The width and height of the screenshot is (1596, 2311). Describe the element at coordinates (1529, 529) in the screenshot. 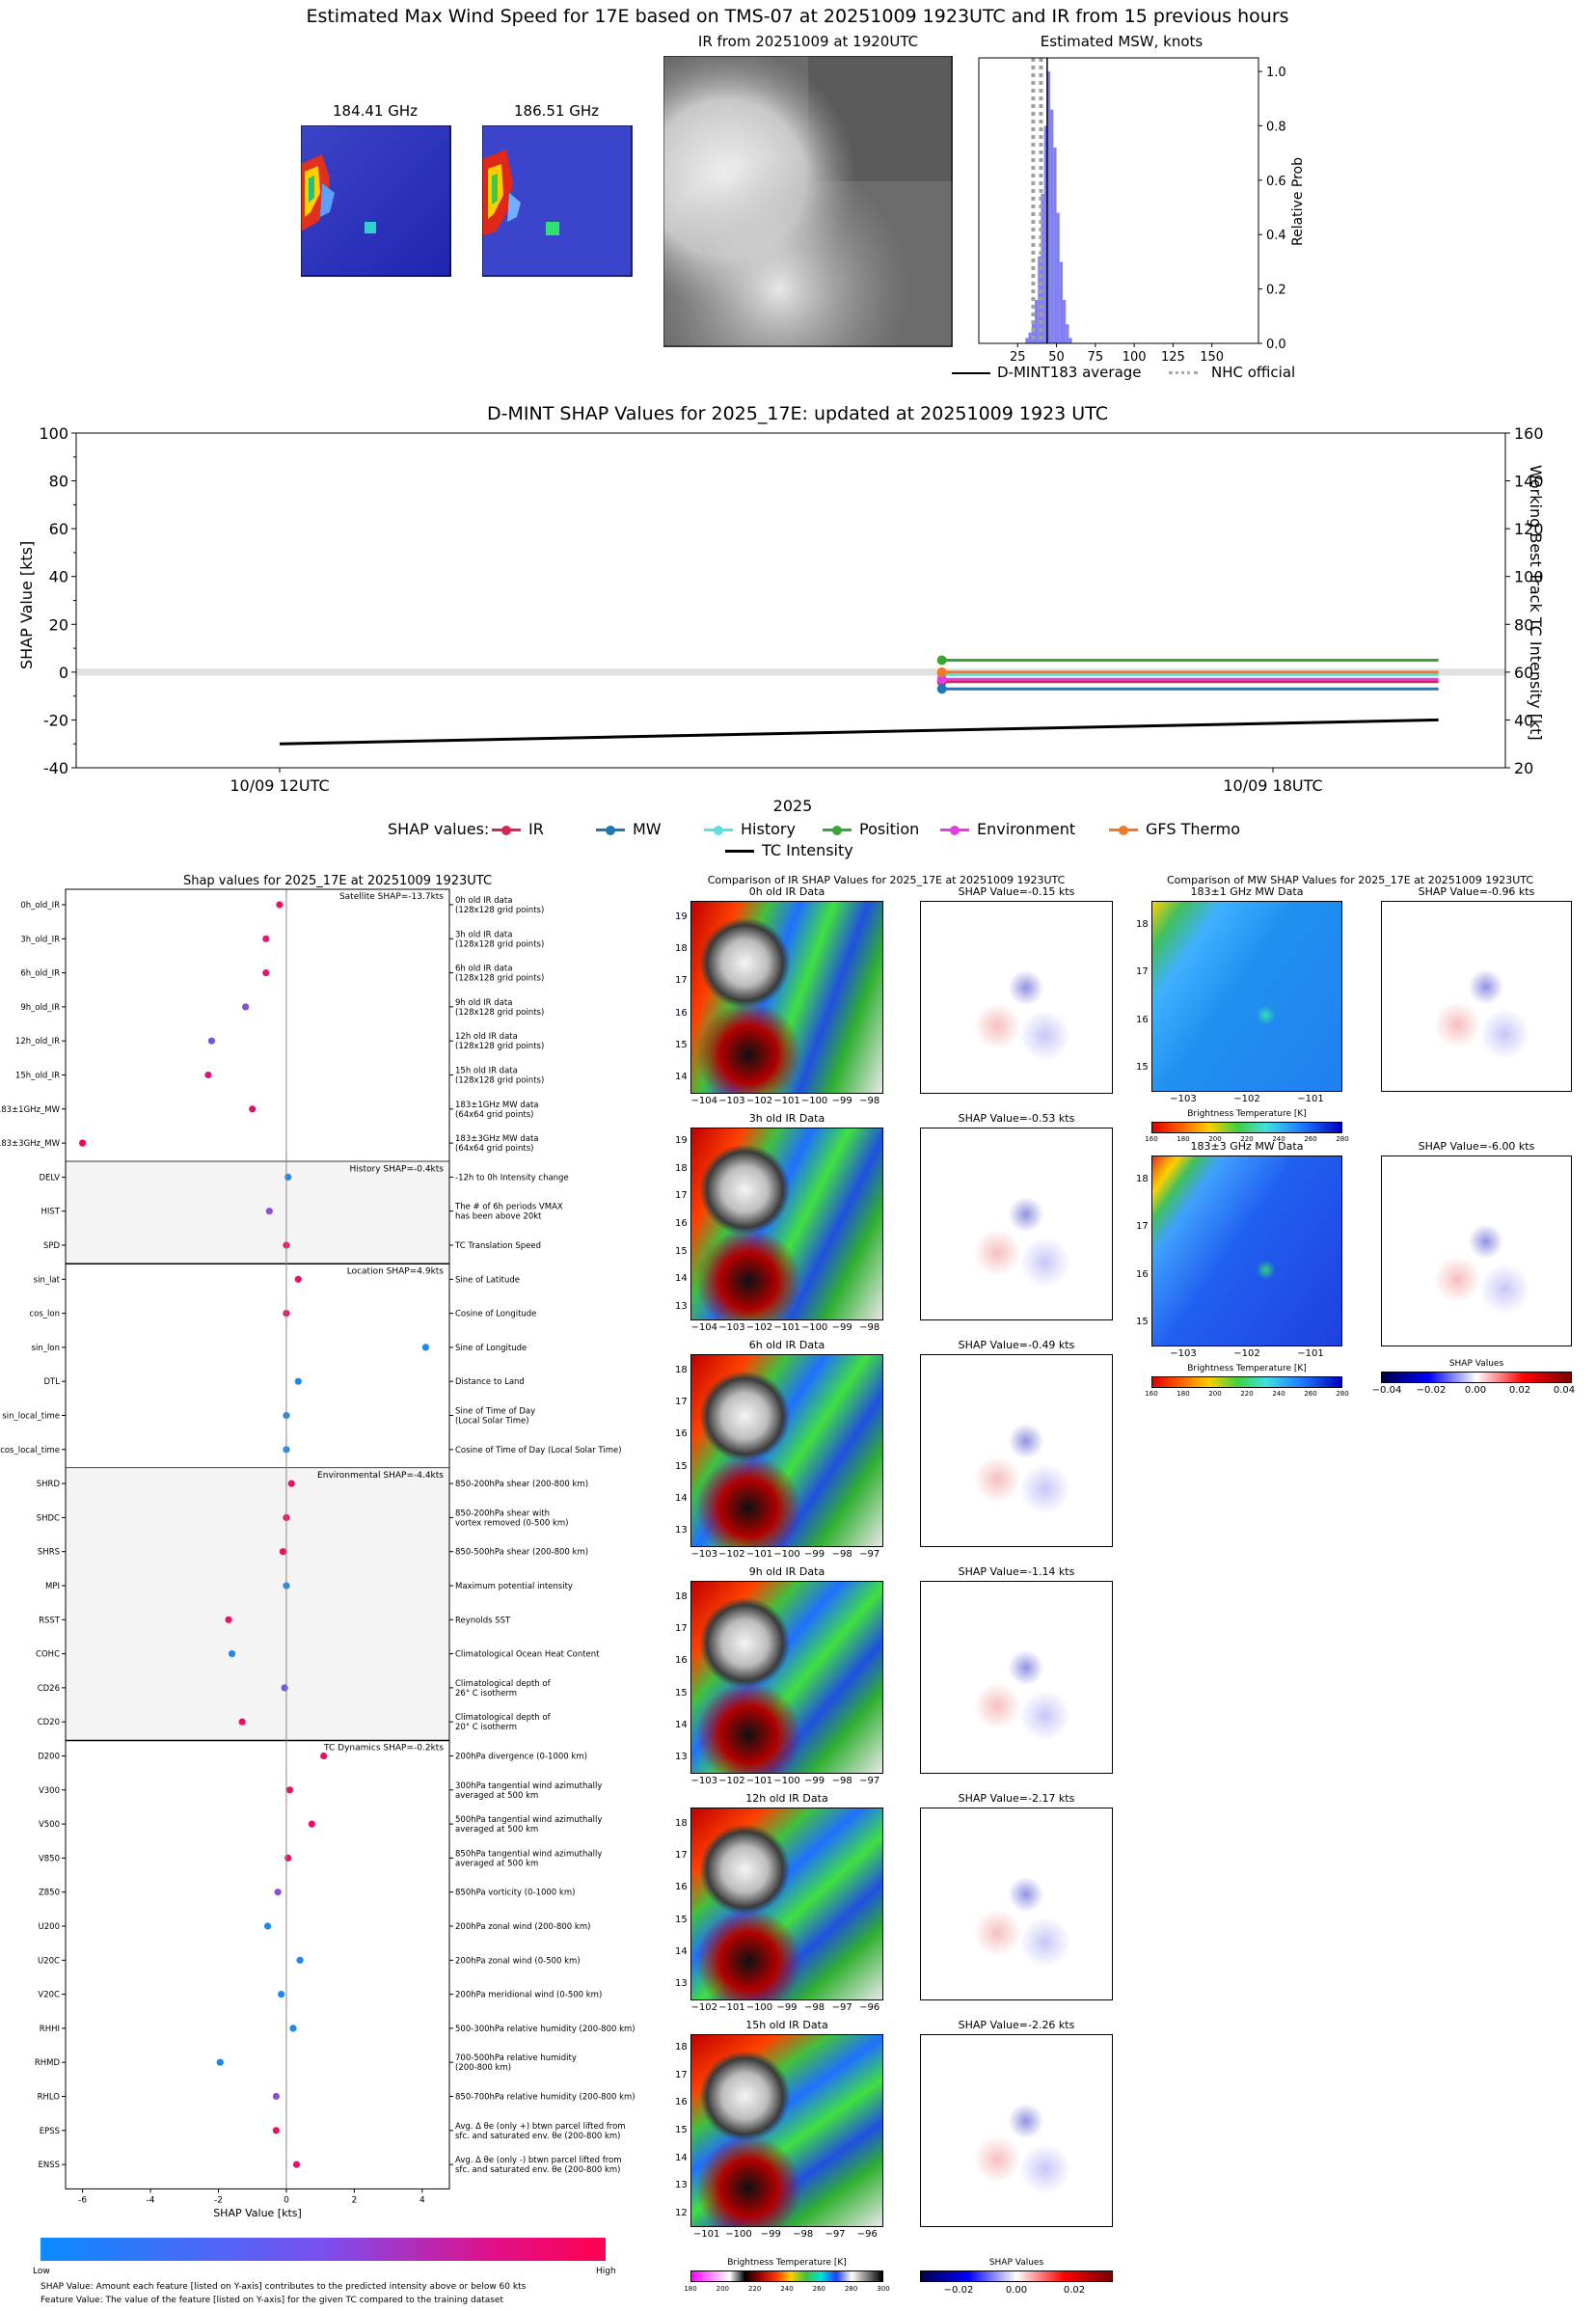

I see `ts-y2tick: 120` at that location.